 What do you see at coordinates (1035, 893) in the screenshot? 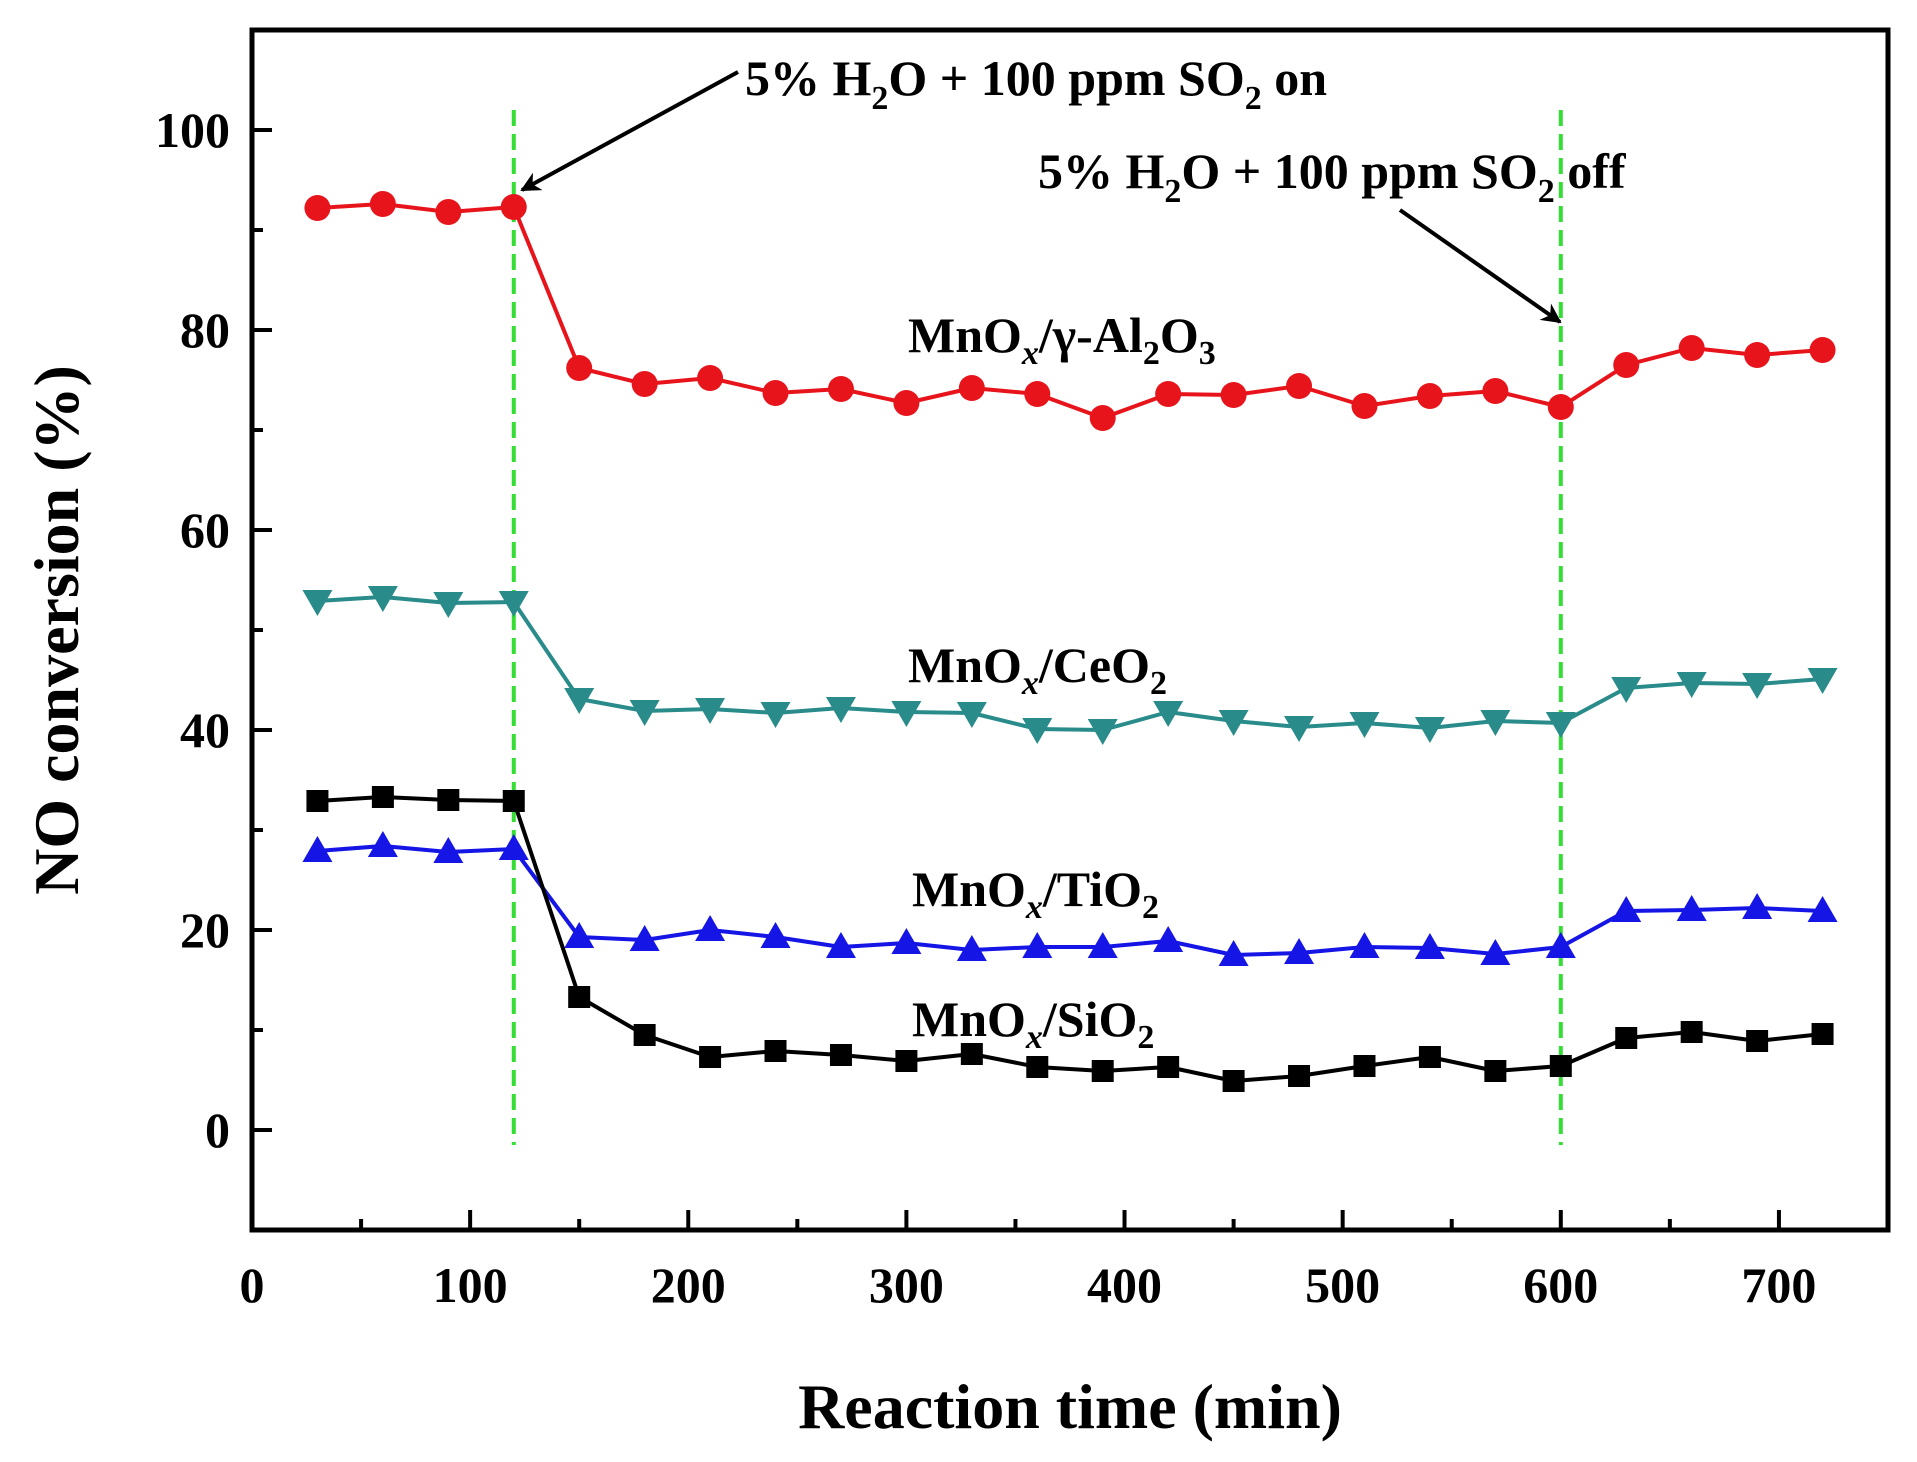
I see `label-titania: MnOx/TiO2` at bounding box center [1035, 893].